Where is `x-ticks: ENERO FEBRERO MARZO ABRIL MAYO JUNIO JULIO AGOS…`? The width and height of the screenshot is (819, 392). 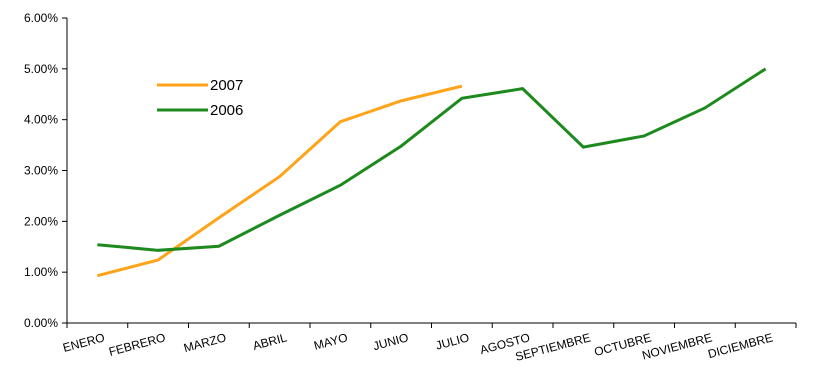 x-ticks: ENERO FEBRERO MARZO ABRIL MAYO JUNIO JULIO AGOS… is located at coordinates (429, 343).